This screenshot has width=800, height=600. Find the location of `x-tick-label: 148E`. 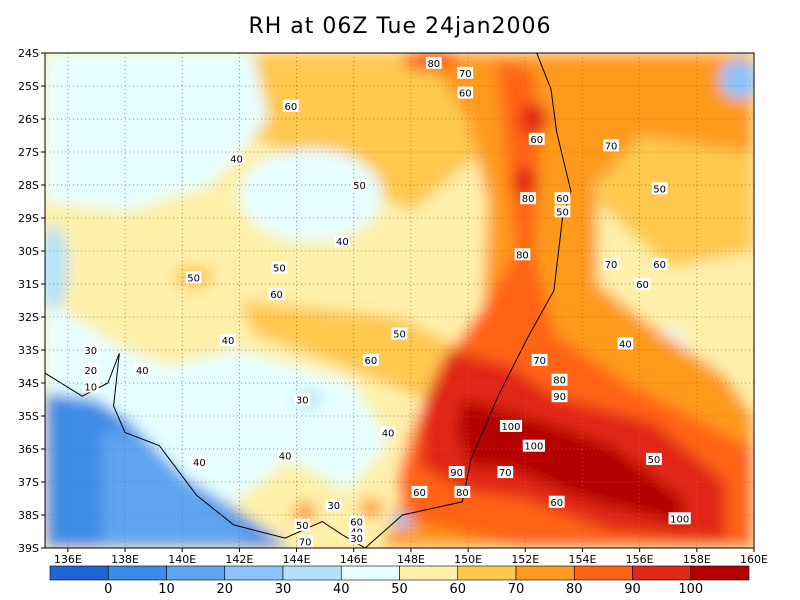

x-tick-label: 148E is located at coordinates (411, 559).